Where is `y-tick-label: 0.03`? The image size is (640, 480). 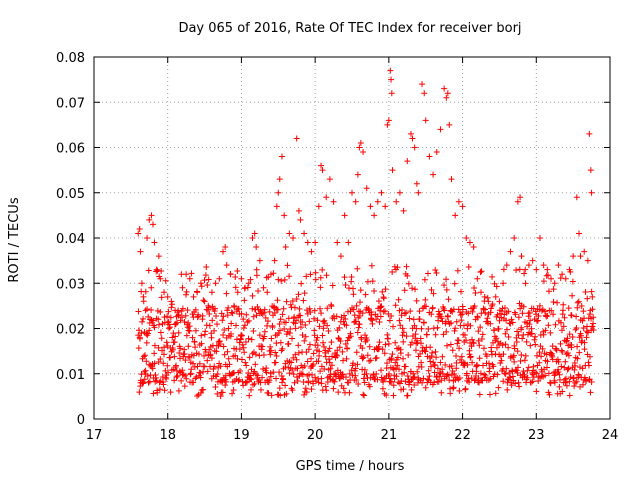 y-tick-label: 0.03 is located at coordinates (70, 284).